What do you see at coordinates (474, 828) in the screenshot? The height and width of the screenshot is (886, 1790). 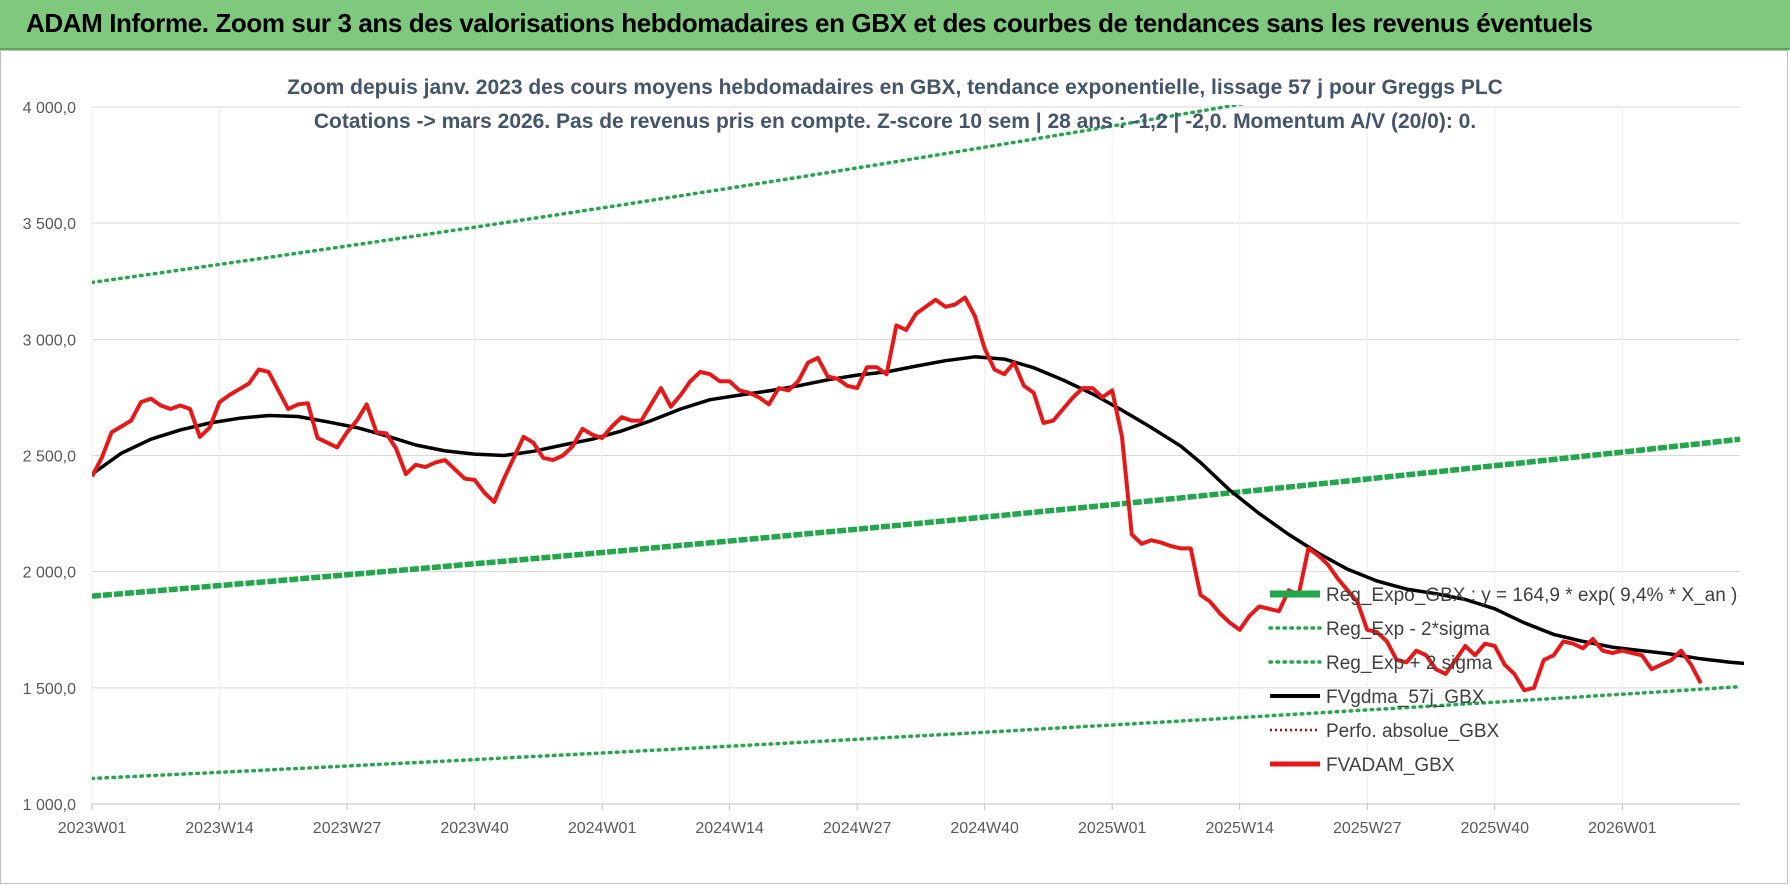 I see `x-tick-label: 2023W40` at bounding box center [474, 828].